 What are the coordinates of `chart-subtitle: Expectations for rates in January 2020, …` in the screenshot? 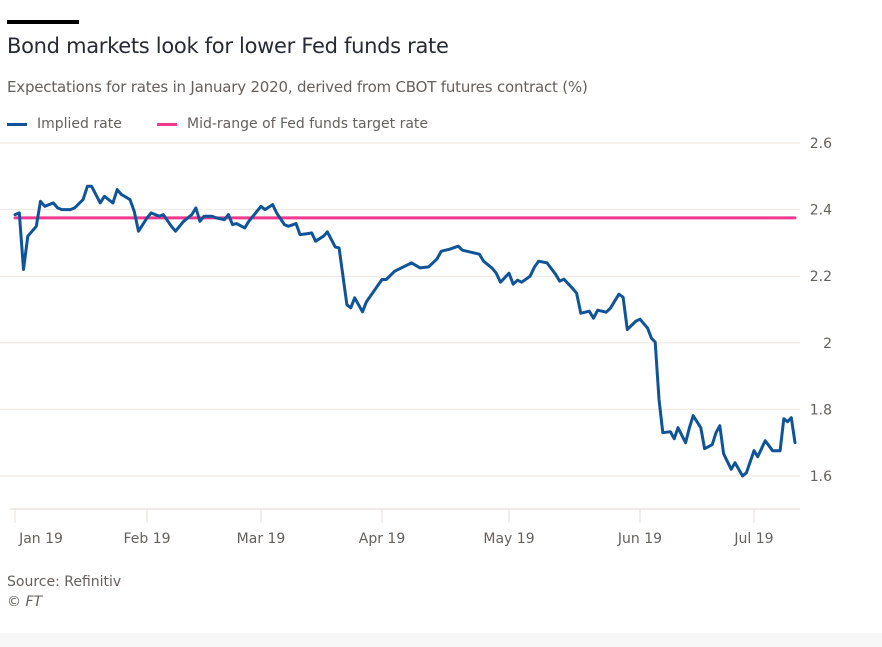 It's located at (297, 87).